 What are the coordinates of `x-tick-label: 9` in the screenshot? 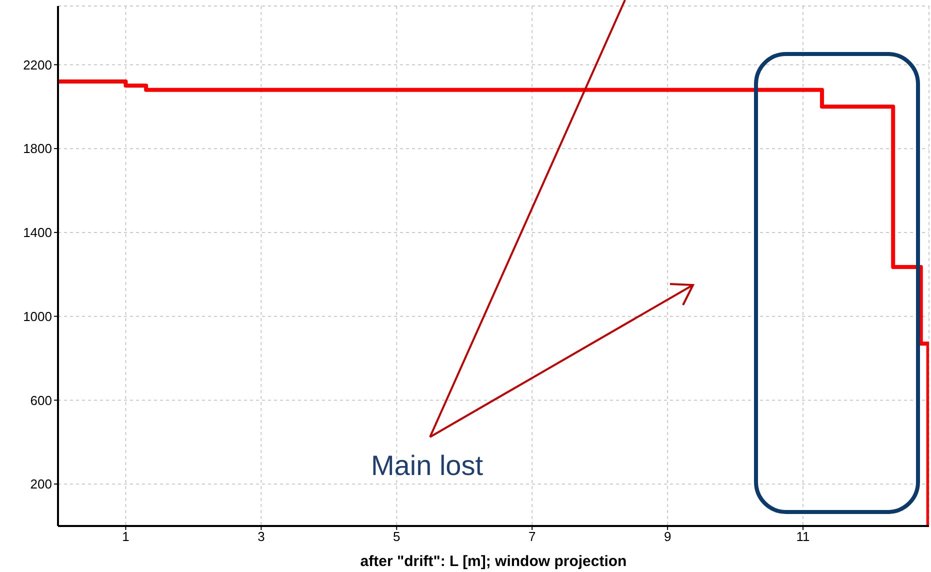 It's located at (668, 536).